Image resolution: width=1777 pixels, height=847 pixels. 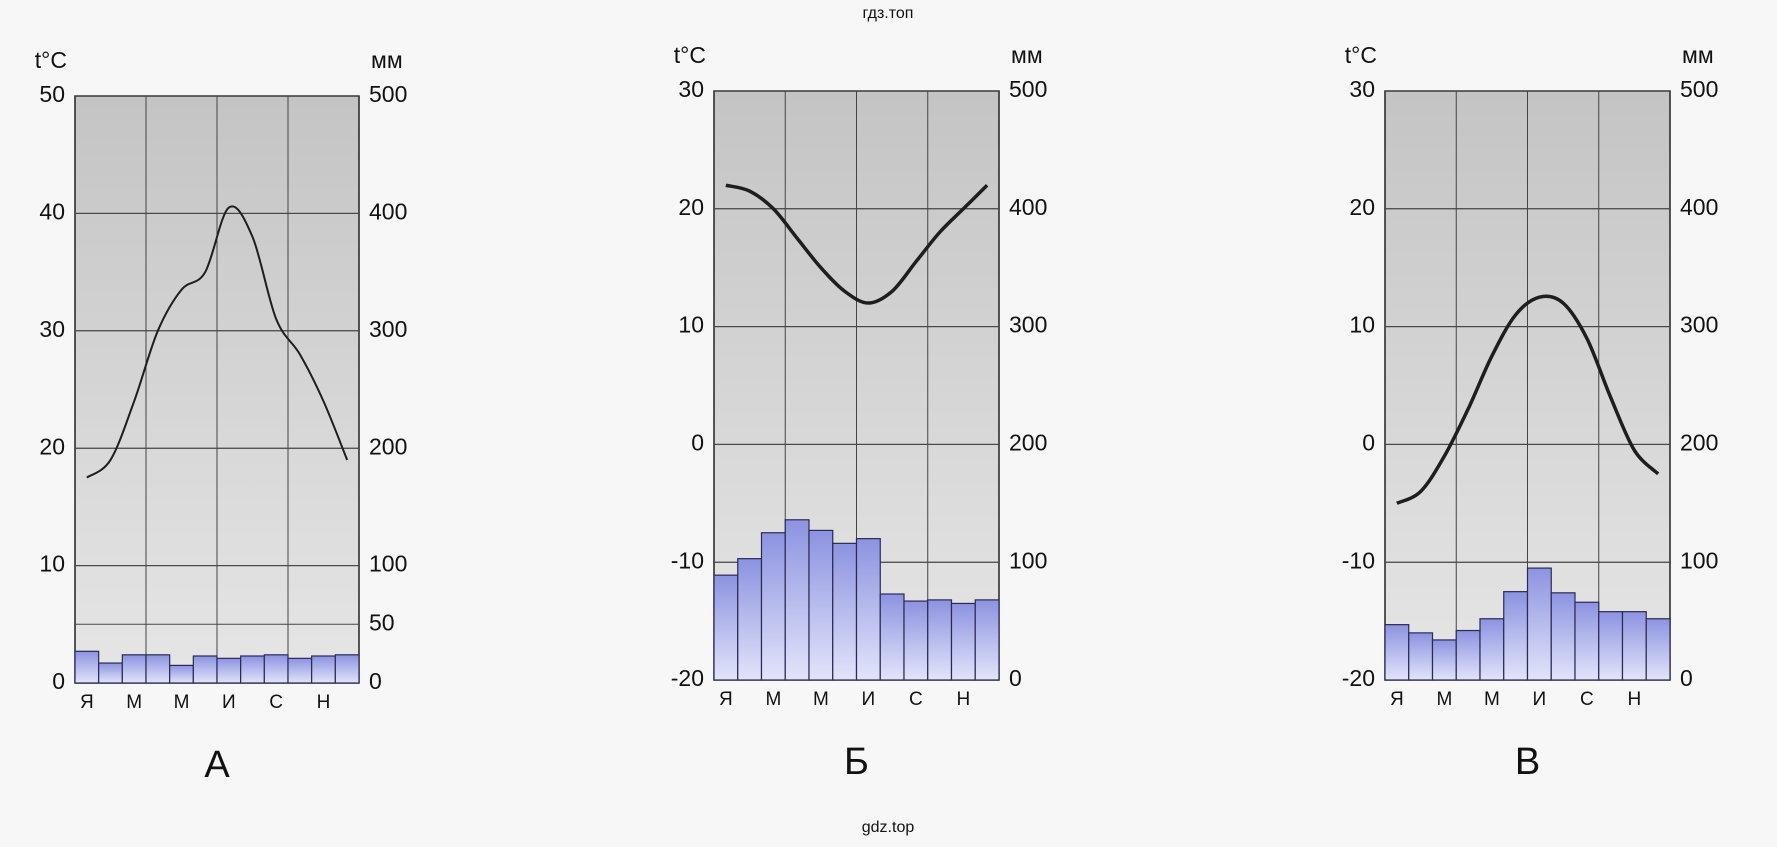 What do you see at coordinates (217, 765) in the screenshot?
I see `chart-title: А` at bounding box center [217, 765].